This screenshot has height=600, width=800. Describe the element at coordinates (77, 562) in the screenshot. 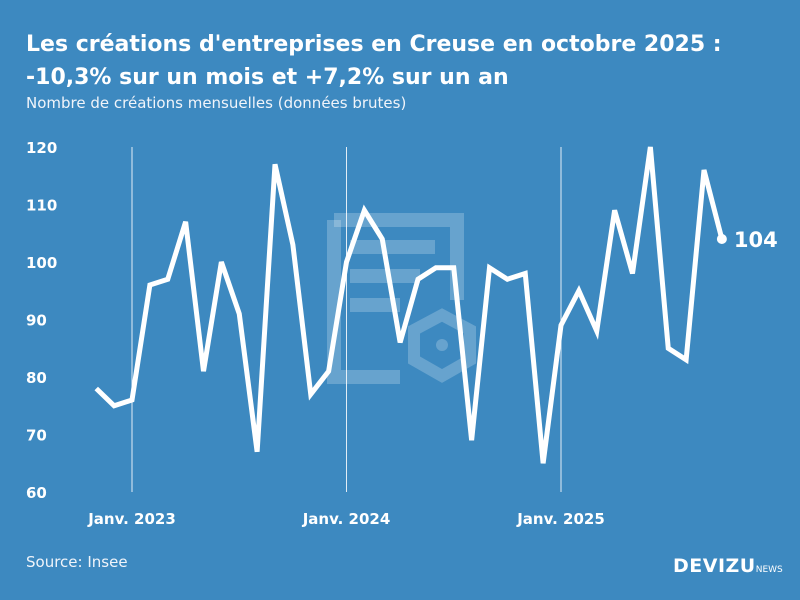

I see `source-note: Source: Insee` at that location.